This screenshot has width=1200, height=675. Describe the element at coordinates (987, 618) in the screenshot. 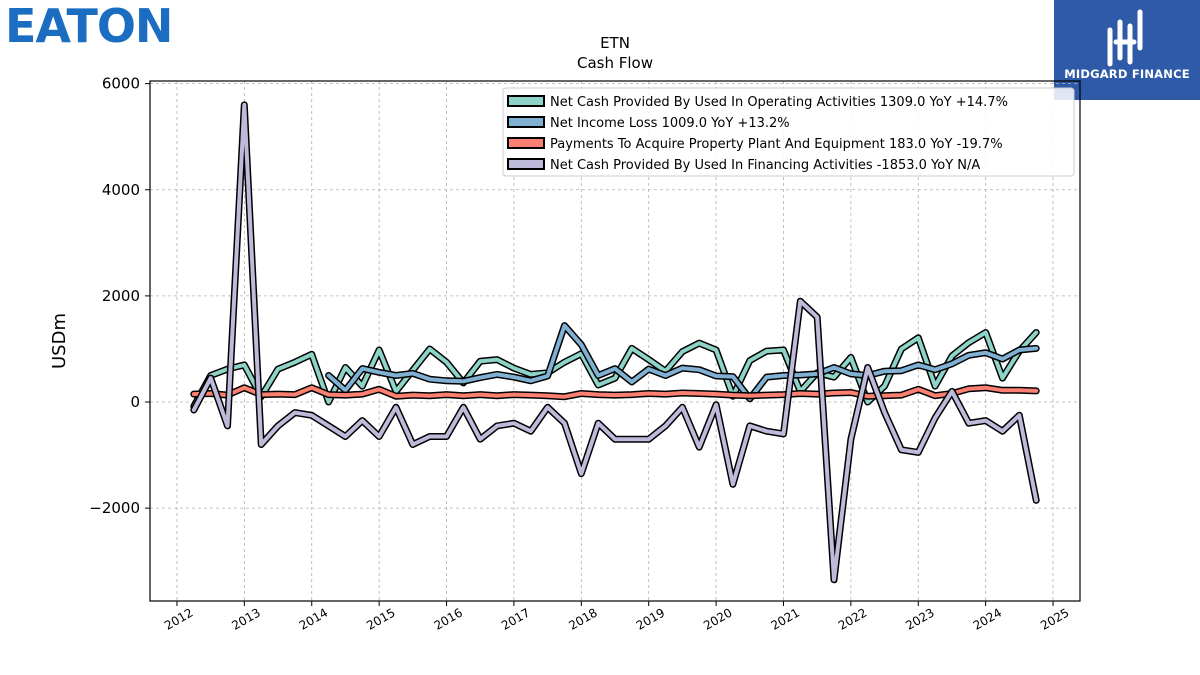

I see `x-tick-label: 2024` at that location.